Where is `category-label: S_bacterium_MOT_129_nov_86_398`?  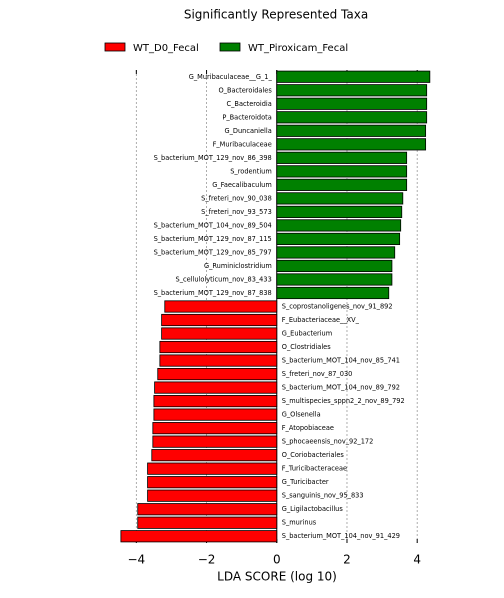
category-label: S_bacterium_MOT_129_nov_86_398 is located at coordinates (213, 158).